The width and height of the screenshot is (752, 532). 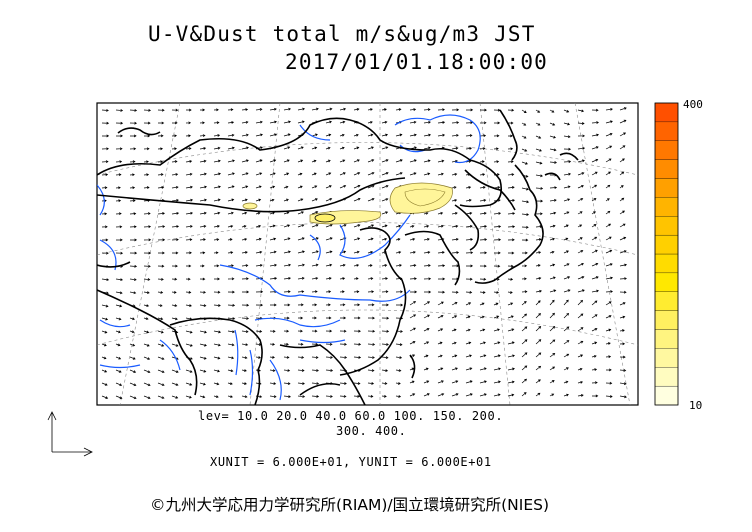 What do you see at coordinates (371, 431) in the screenshot?
I see `contour-levels-cont: 300. 400.` at bounding box center [371, 431].